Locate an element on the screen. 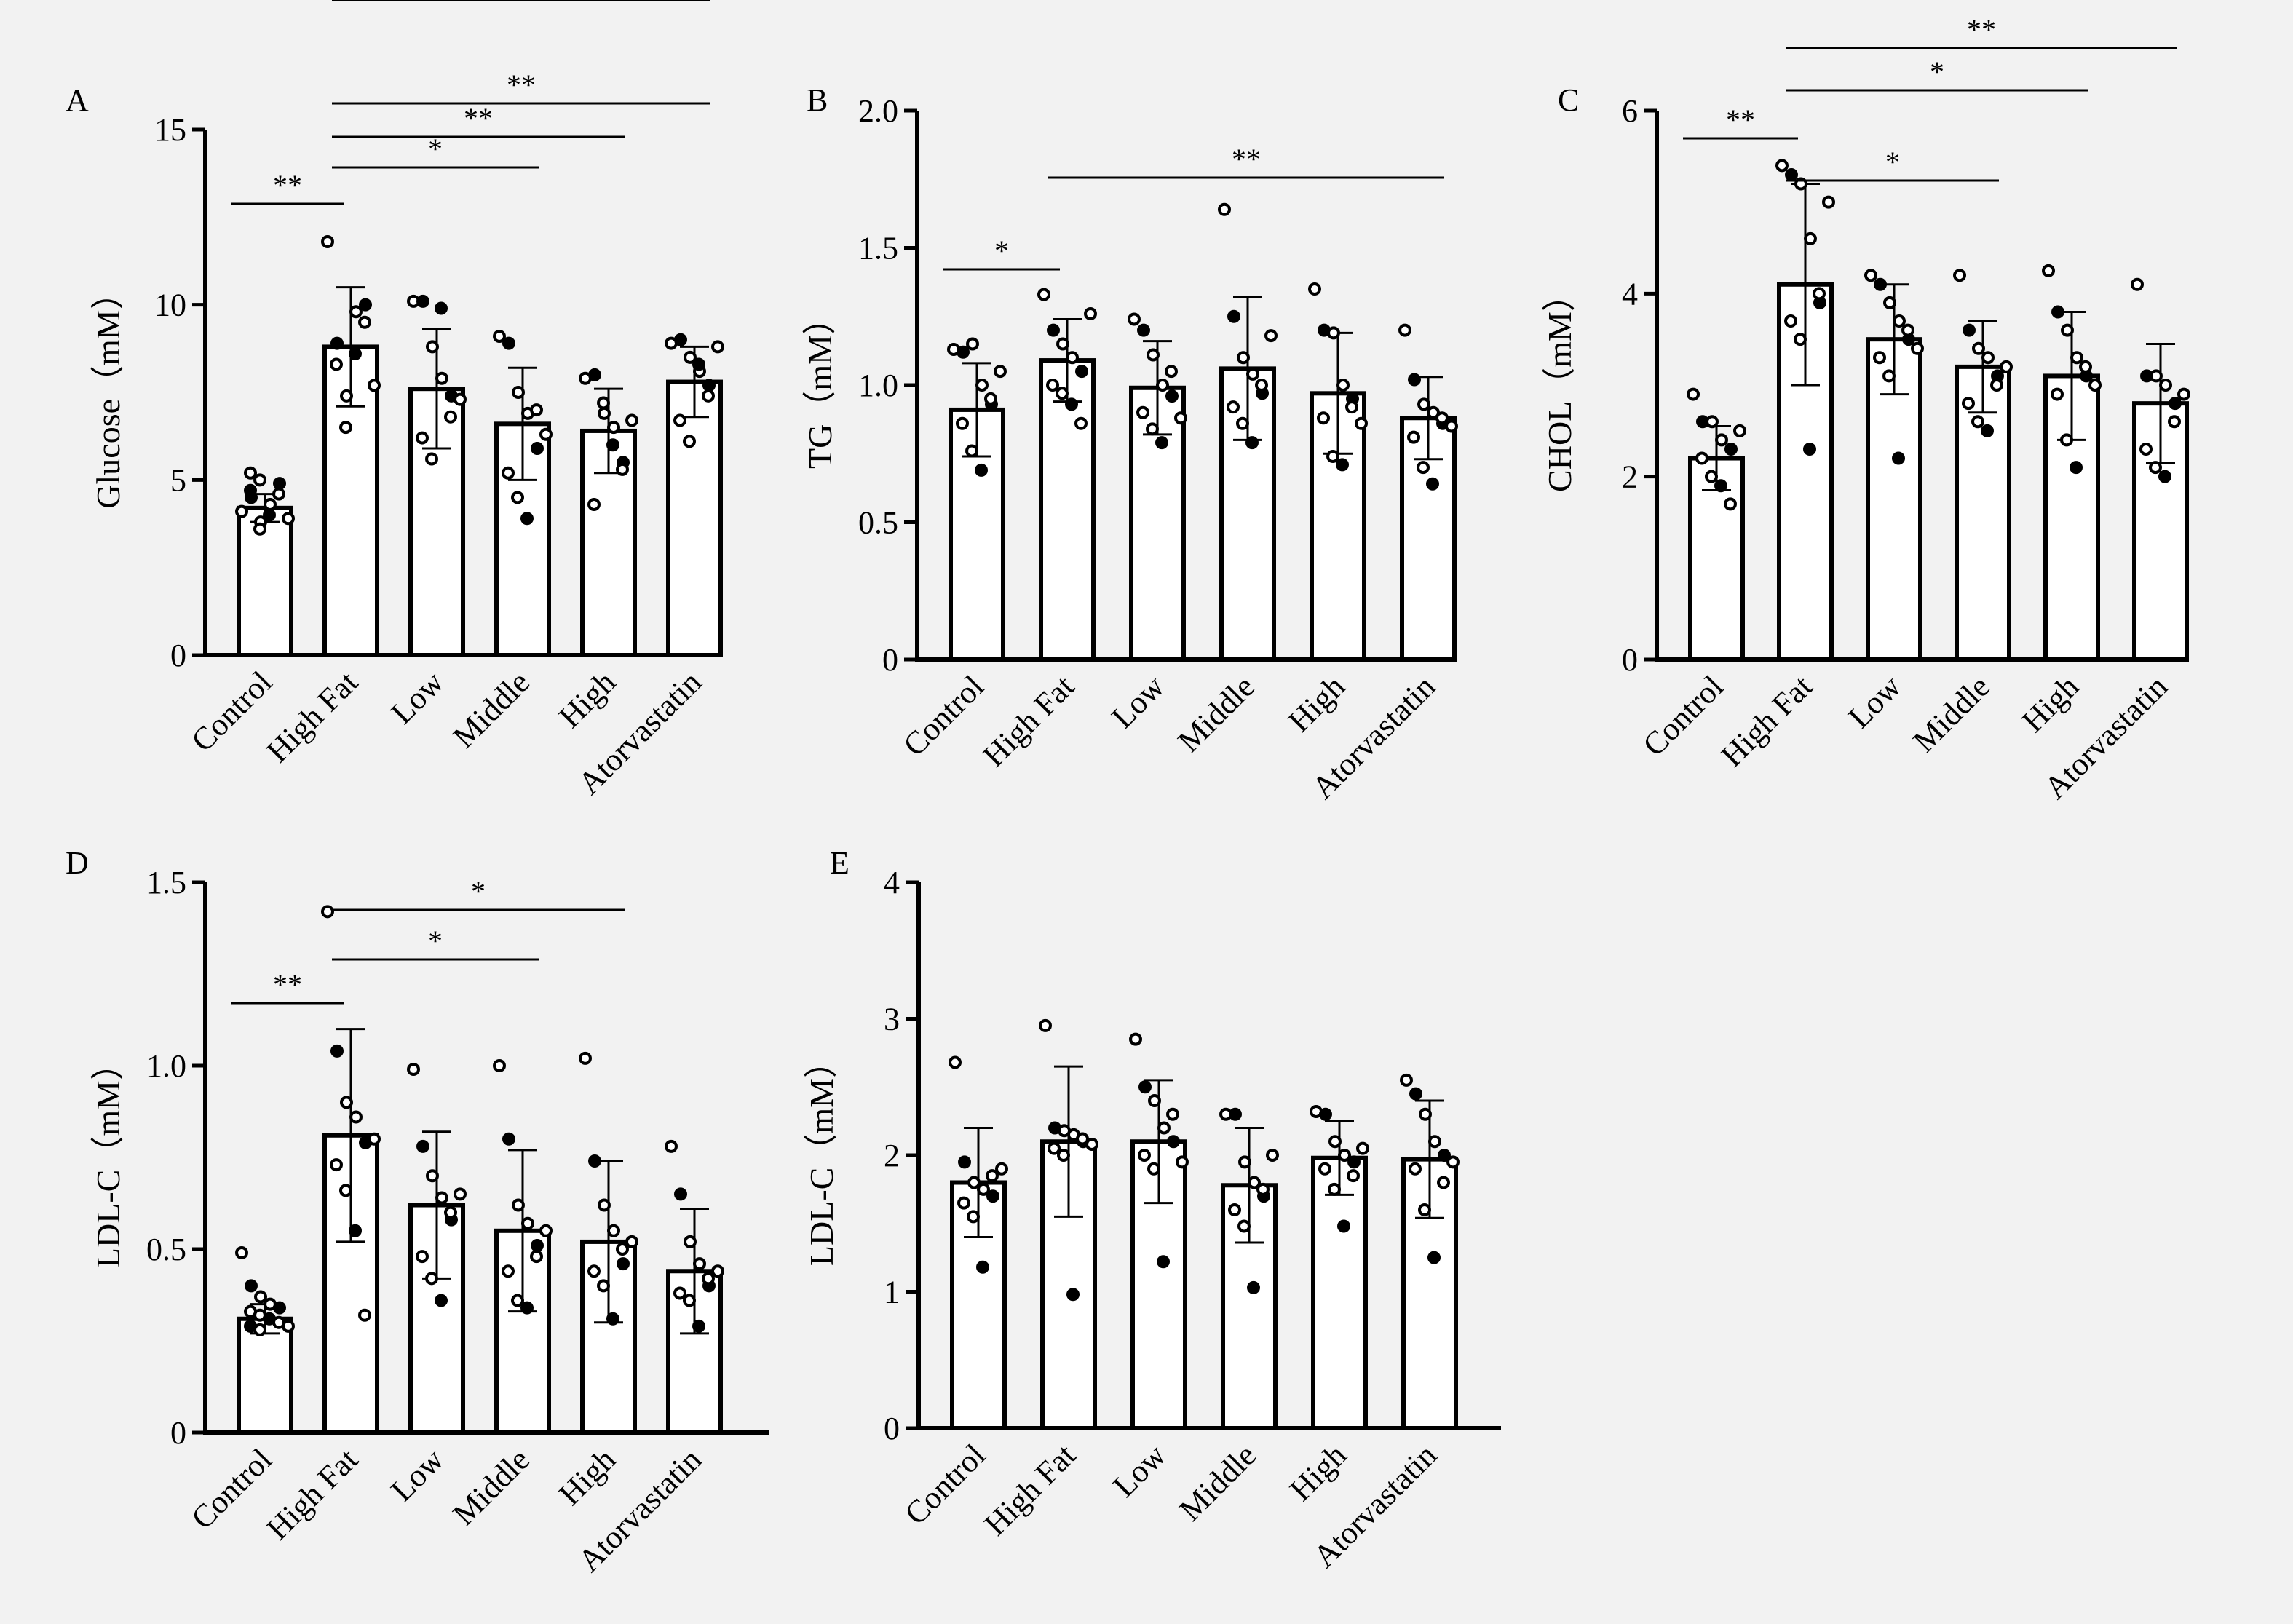 This screenshot has width=2293, height=1624. y-tick-label: 2 is located at coordinates (892, 1155).